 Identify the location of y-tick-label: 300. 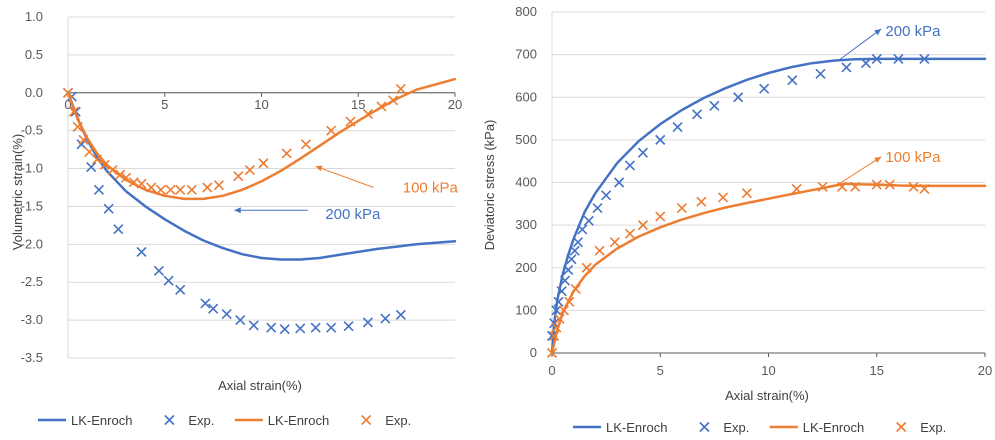
(526, 224).